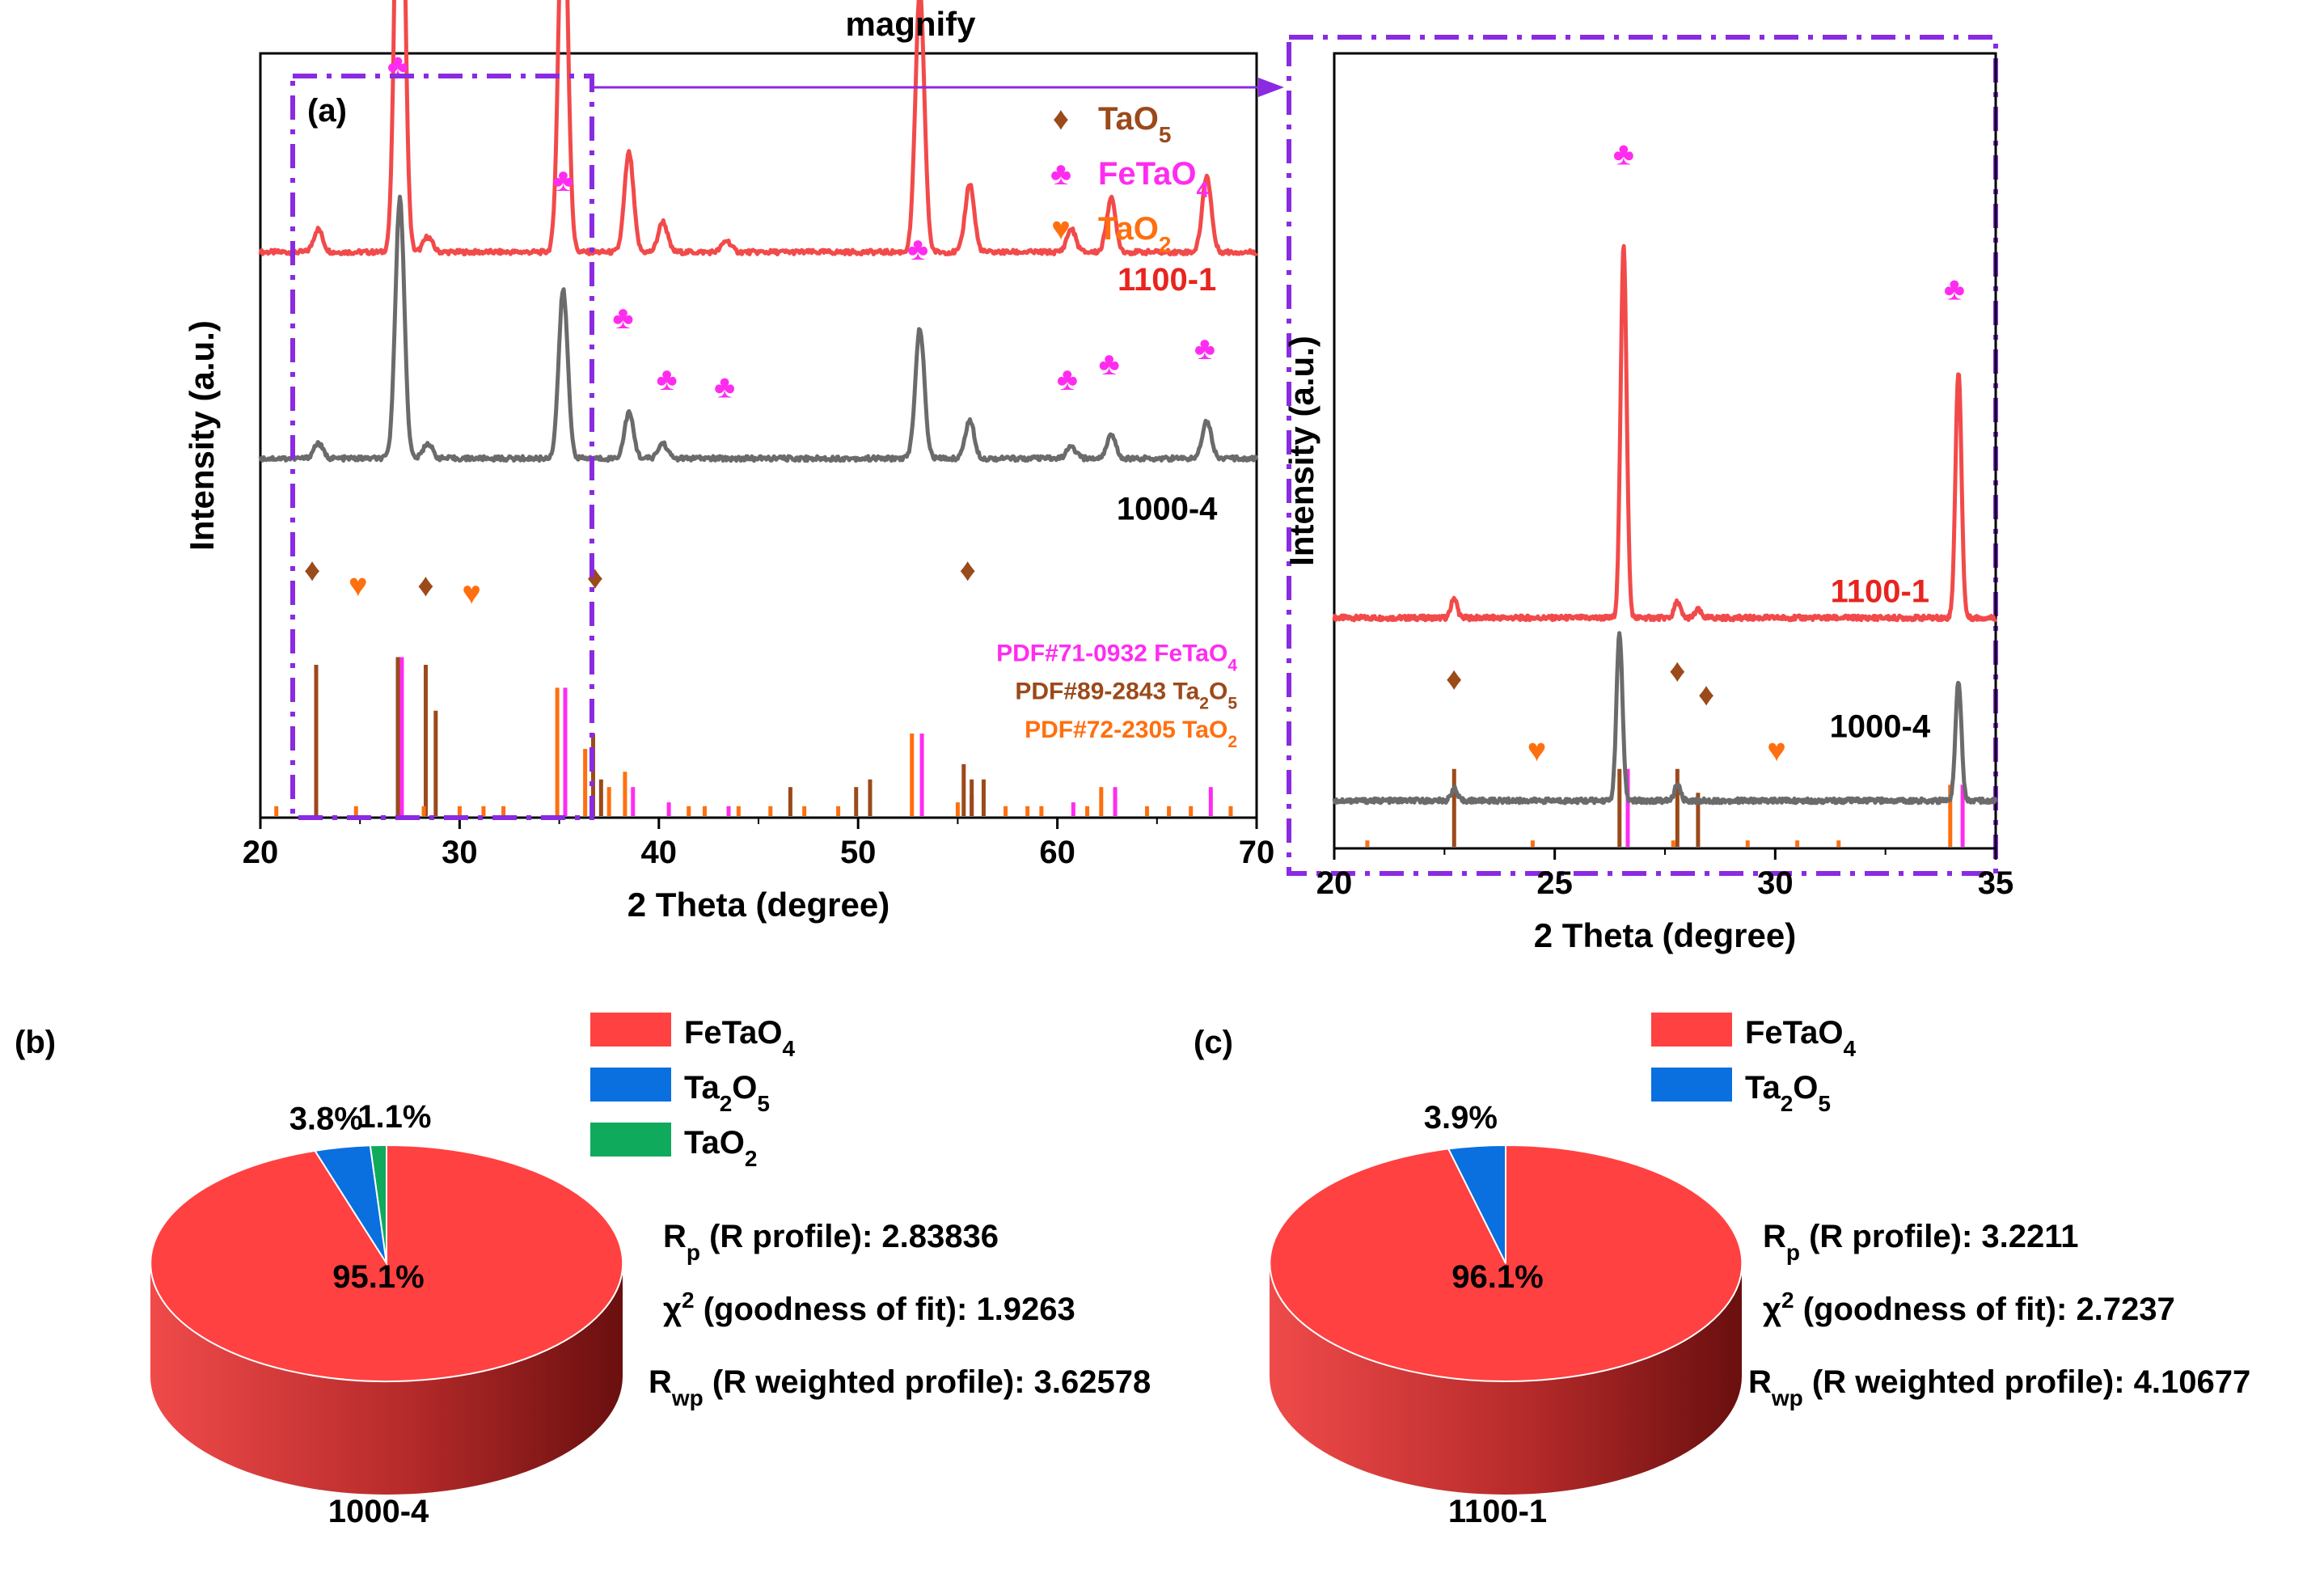 The image size is (2324, 1590). What do you see at coordinates (885, 1309) in the screenshot?
I see `text-span: (goodness of fit): 1.9263` at bounding box center [885, 1309].